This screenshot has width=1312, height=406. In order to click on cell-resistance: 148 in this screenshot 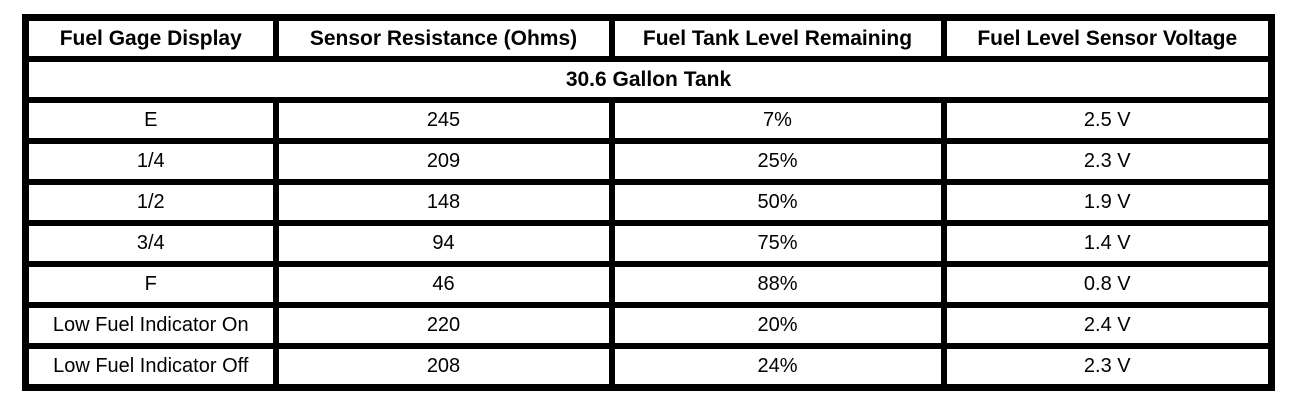, I will do `click(443, 202)`.